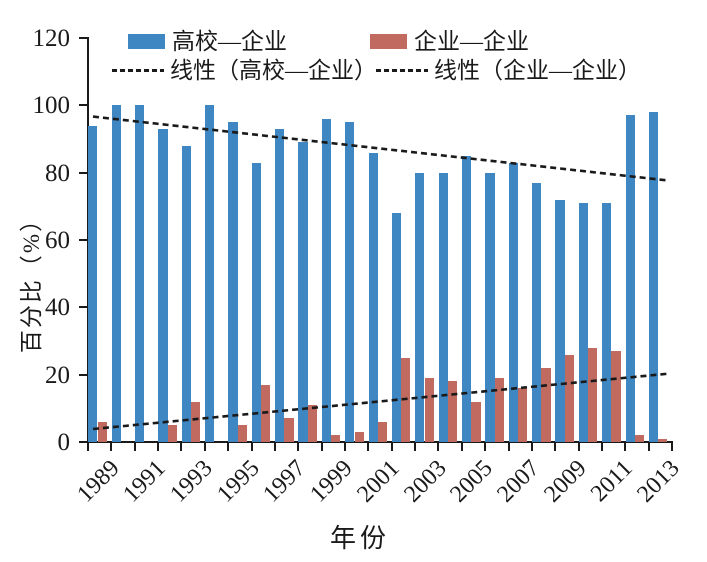 This screenshot has height=562, width=707. What do you see at coordinates (490, 307) in the screenshot?
I see `bar-s0-2006` at bounding box center [490, 307].